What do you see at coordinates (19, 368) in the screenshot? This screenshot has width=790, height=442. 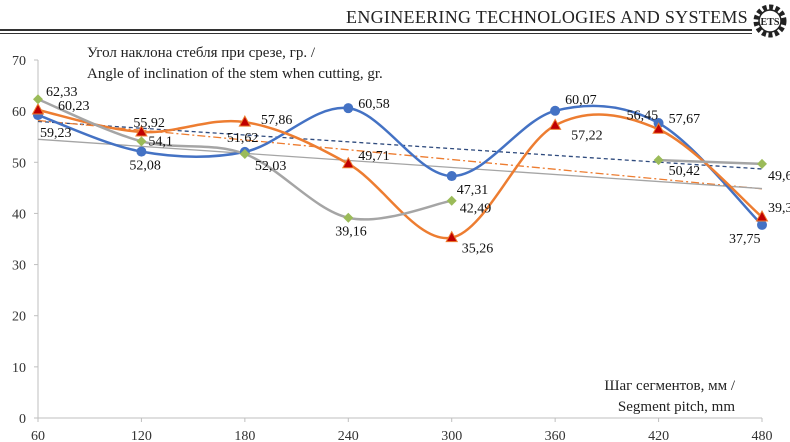 I see `y-tick-label: 10` at bounding box center [19, 368].